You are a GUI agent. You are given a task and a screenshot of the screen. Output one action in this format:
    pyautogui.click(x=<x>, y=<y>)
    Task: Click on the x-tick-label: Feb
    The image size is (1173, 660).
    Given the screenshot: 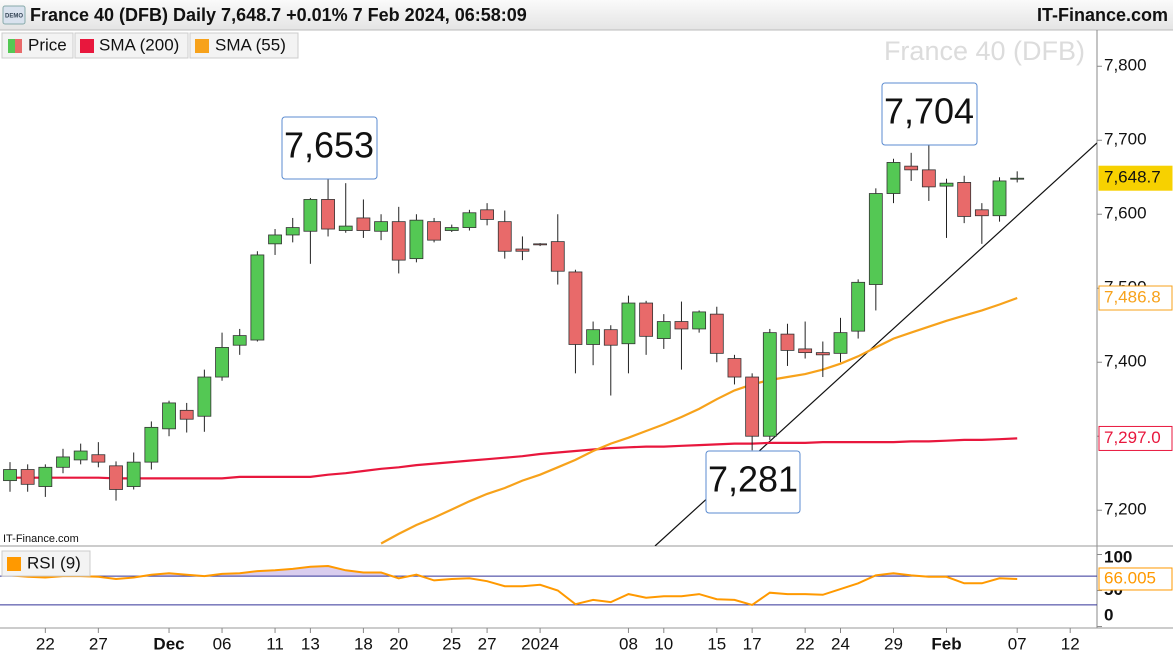 What is the action you would take?
    pyautogui.click(x=946, y=643)
    